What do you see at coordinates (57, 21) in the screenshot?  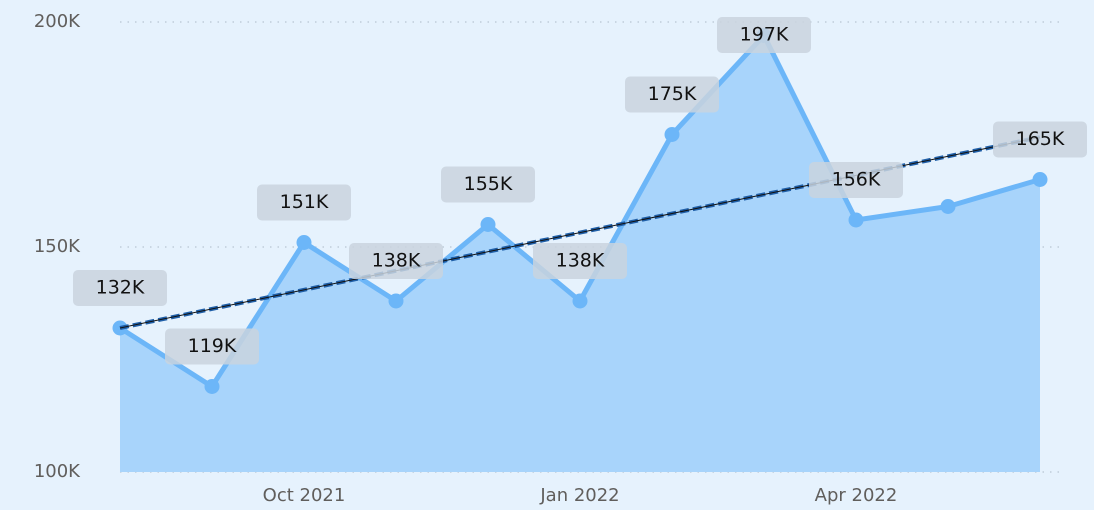 I see `y-tick-label: 200K` at bounding box center [57, 21].